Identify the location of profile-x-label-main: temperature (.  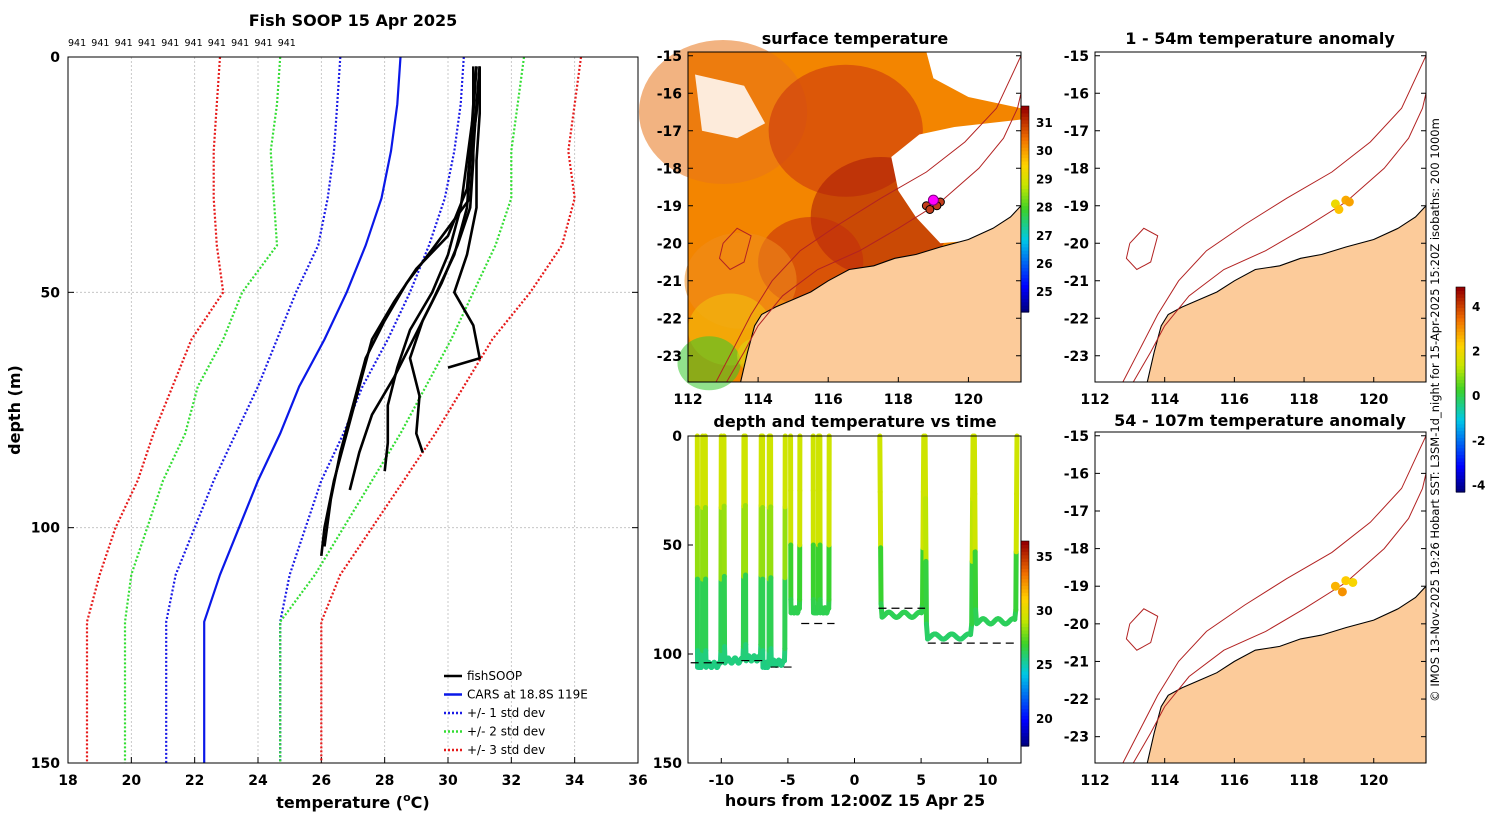
(339, 802).